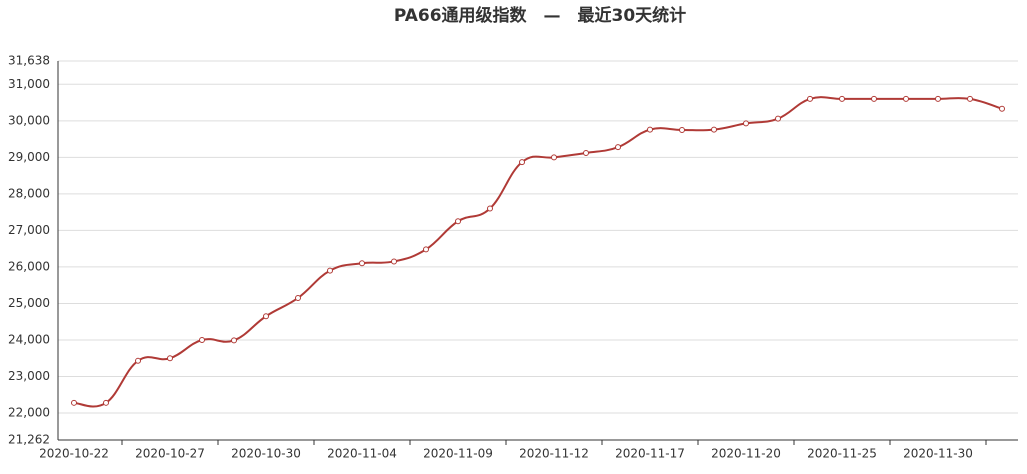 The image size is (1027, 474). What do you see at coordinates (362, 454) in the screenshot?
I see `x-tick-label: 2020-11-04` at bounding box center [362, 454].